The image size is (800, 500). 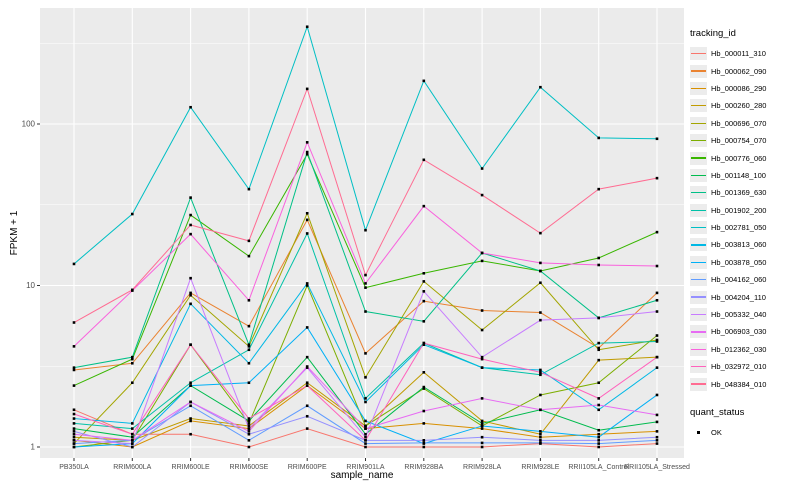 What do you see at coordinates (713, 33) in the screenshot?
I see `legend-title-tracking-id: tracking_id` at bounding box center [713, 33].